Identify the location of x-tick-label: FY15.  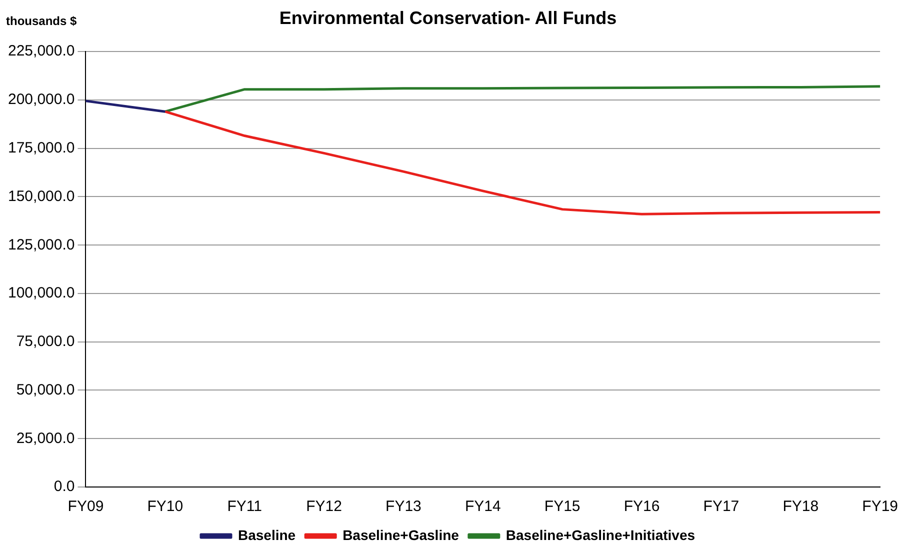
(562, 507).